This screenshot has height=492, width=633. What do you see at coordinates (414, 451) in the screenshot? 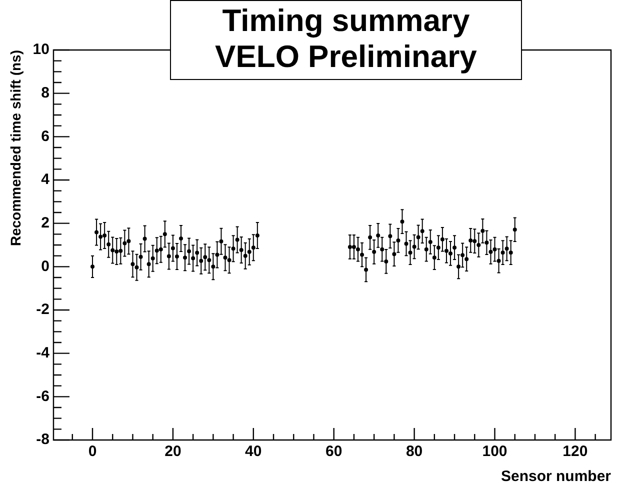
I see `x-tick-label: 80` at bounding box center [414, 451].